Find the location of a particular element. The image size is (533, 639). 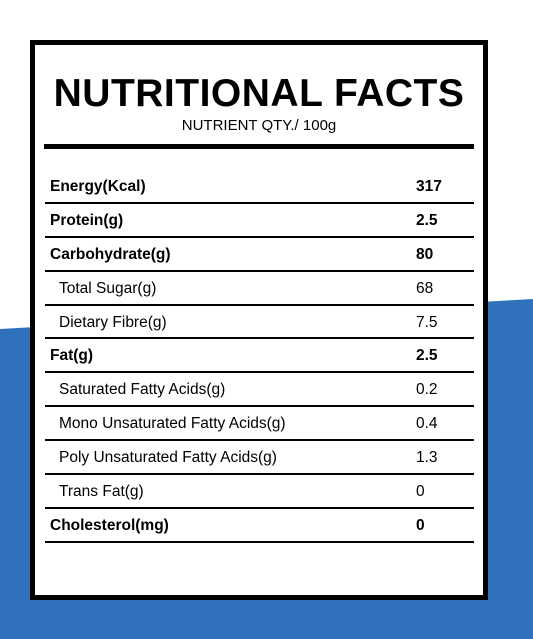

nutrient-name: Carbohydrate(g) is located at coordinates (110, 254).